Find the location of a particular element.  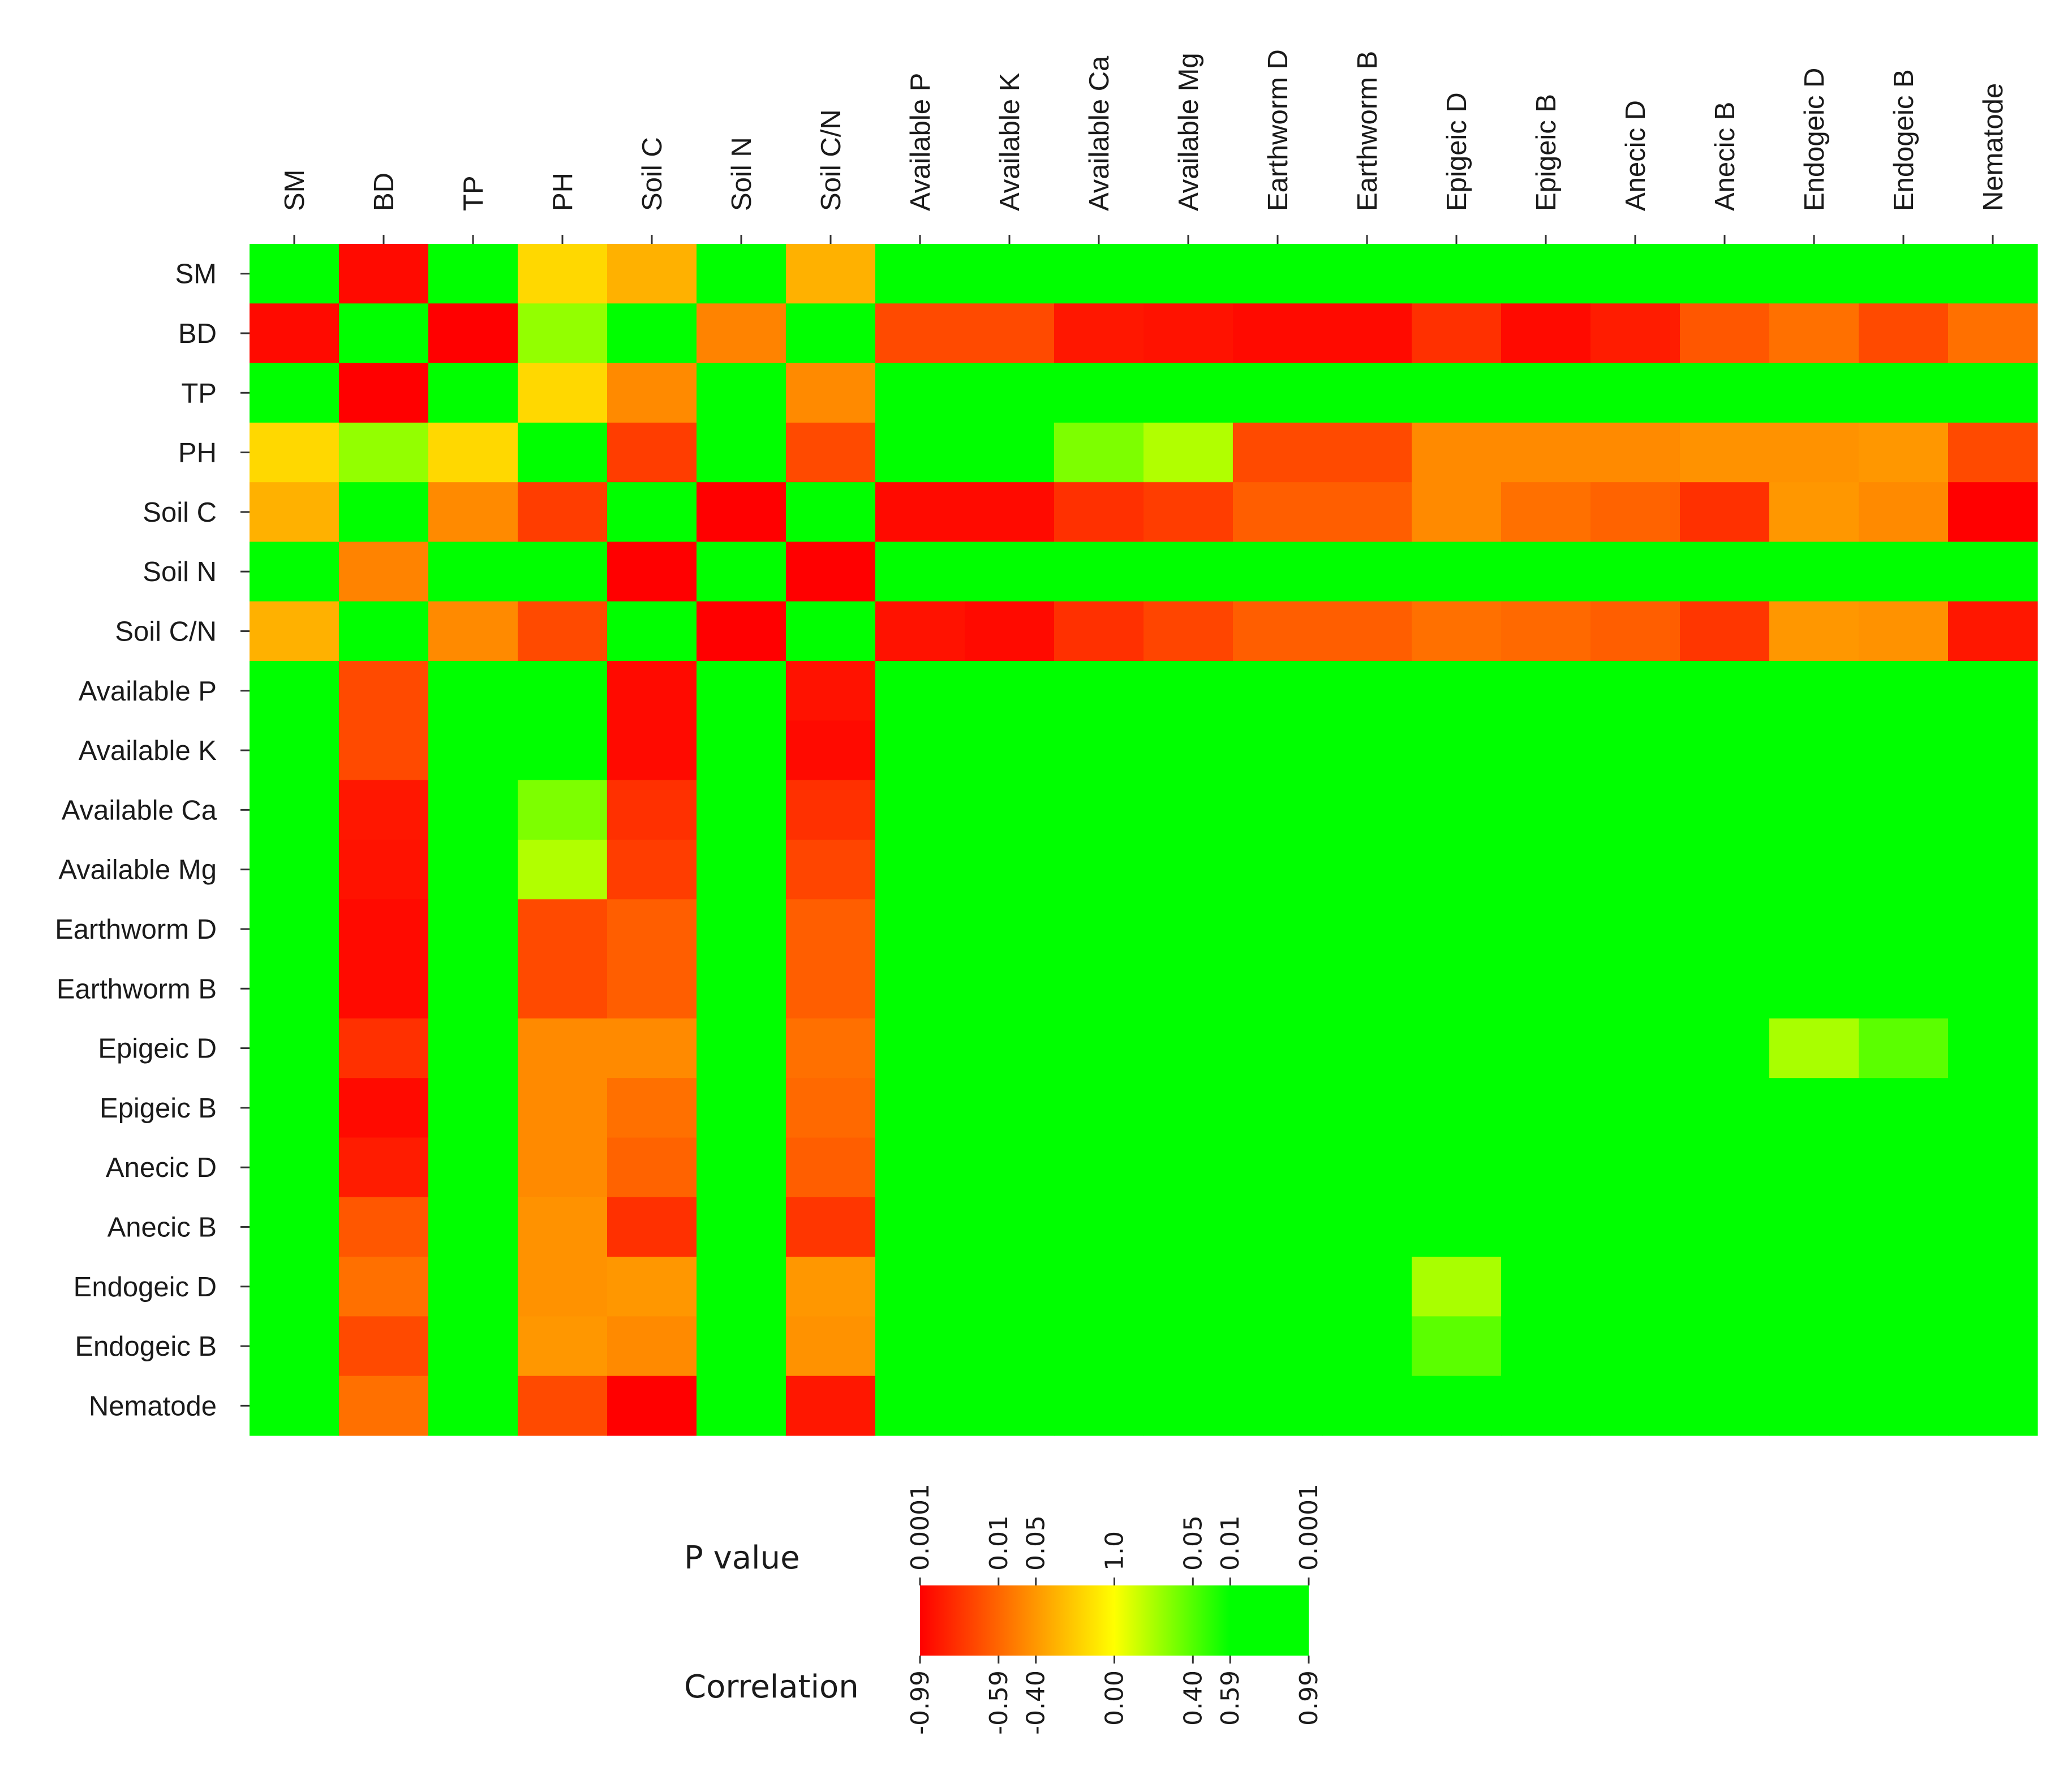

legend-p-label: 0.05 is located at coordinates (1193, 1543).